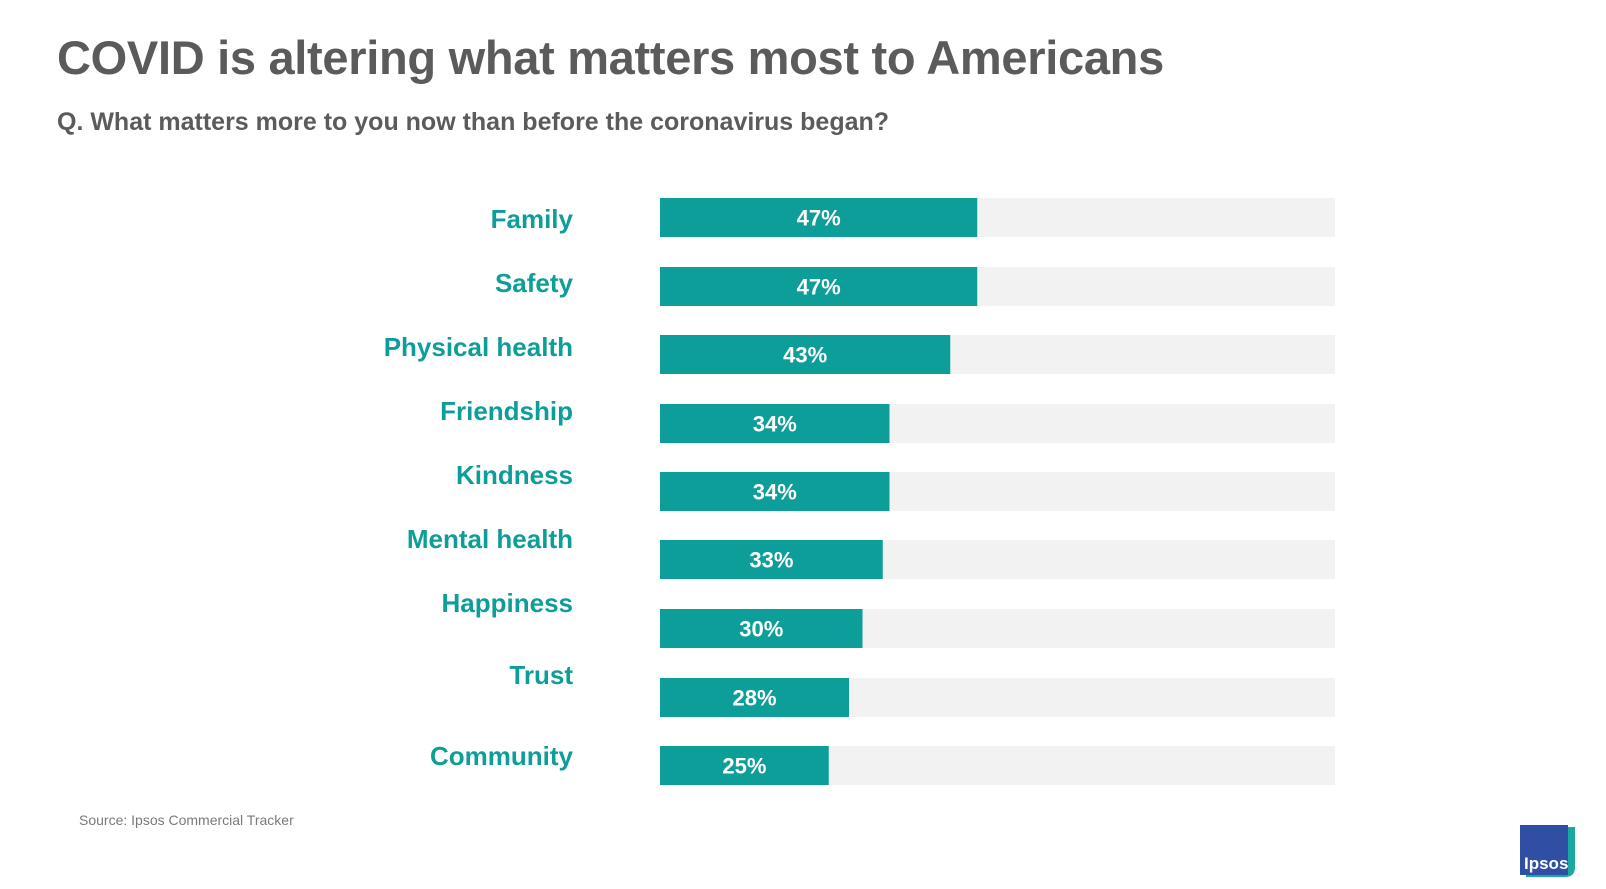 The height and width of the screenshot is (889, 1606). I want to click on category-label: Safety, so click(534, 283).